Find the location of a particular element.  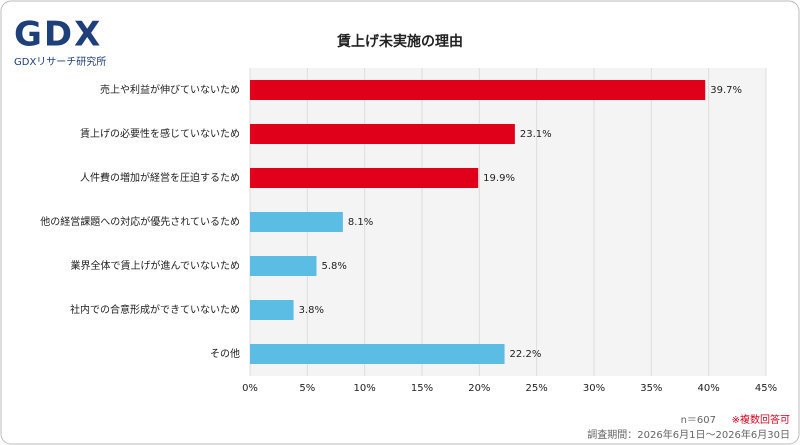

logo-mark: GDX is located at coordinates (58, 35).